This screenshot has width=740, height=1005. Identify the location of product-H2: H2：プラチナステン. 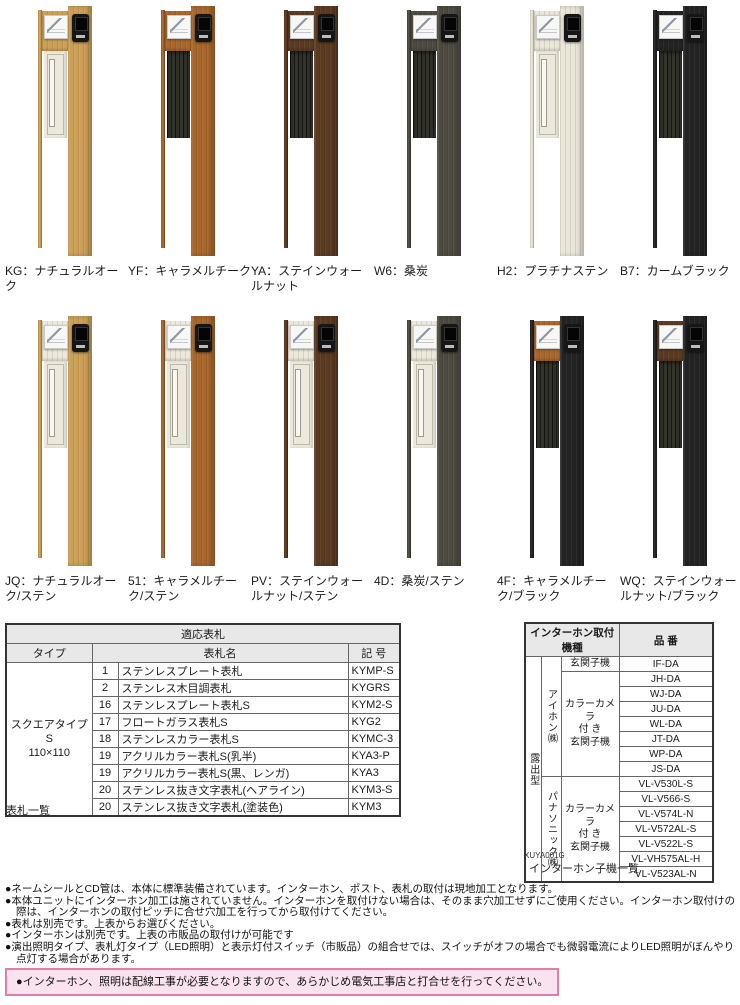
(558, 148).